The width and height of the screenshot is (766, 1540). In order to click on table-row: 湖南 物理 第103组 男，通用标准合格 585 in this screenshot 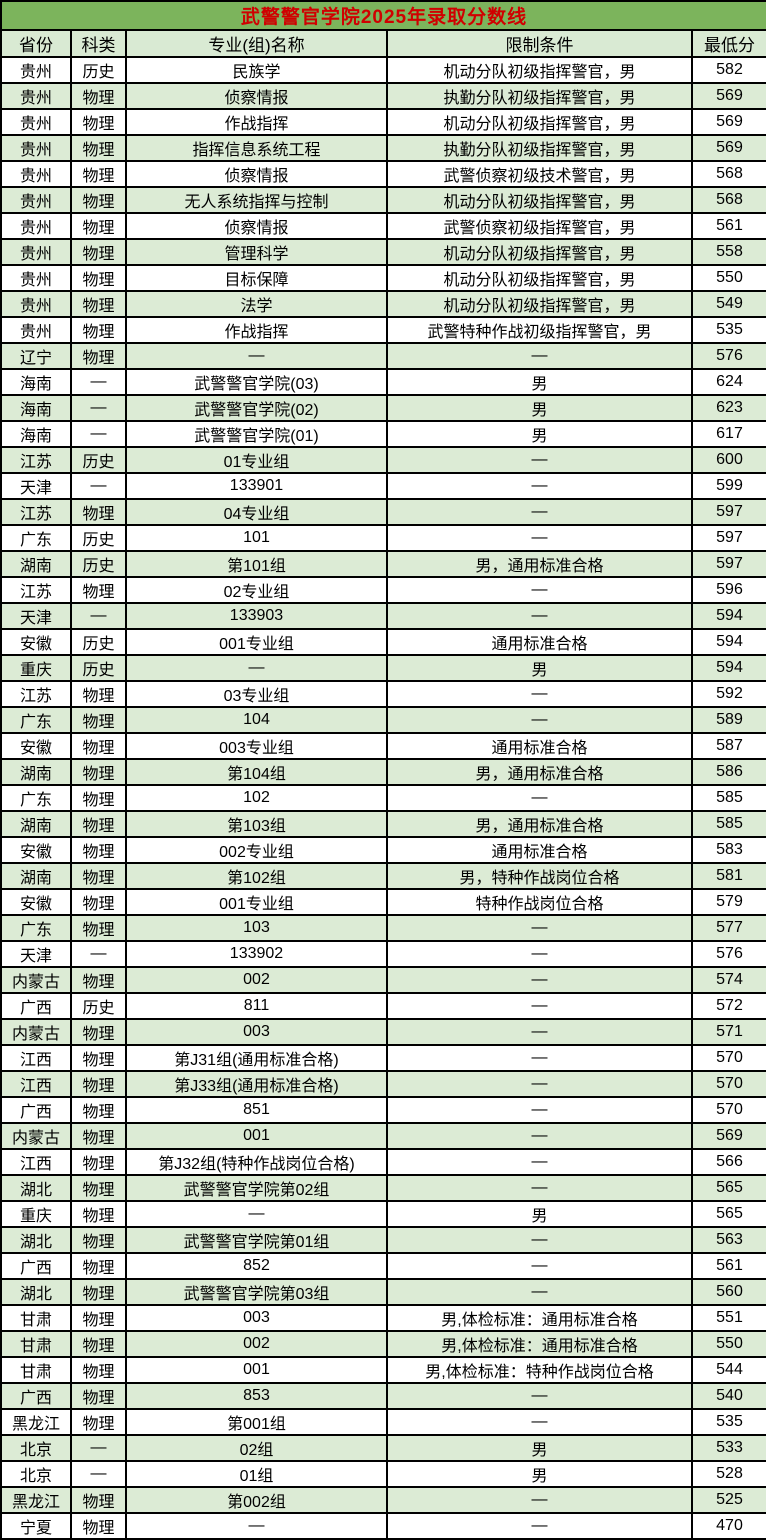, I will do `click(383, 824)`.